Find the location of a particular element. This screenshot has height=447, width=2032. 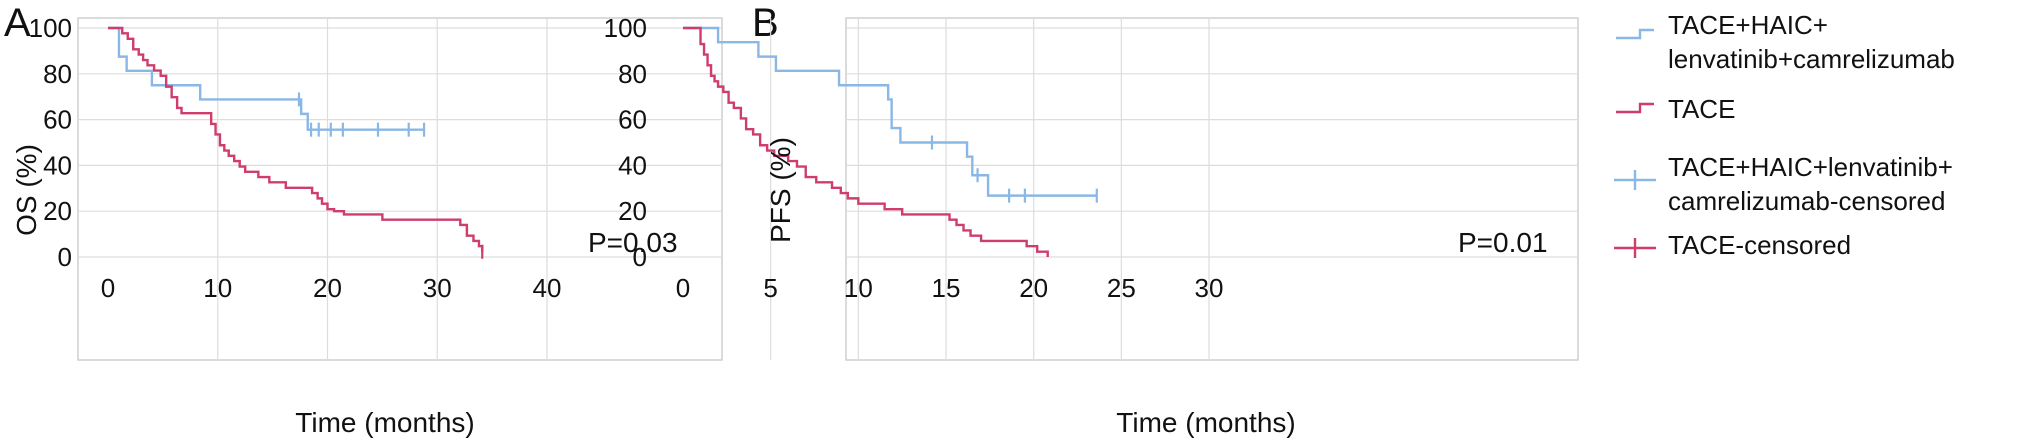

panel-b-x-tick-label: 5 is located at coordinates (770, 288).